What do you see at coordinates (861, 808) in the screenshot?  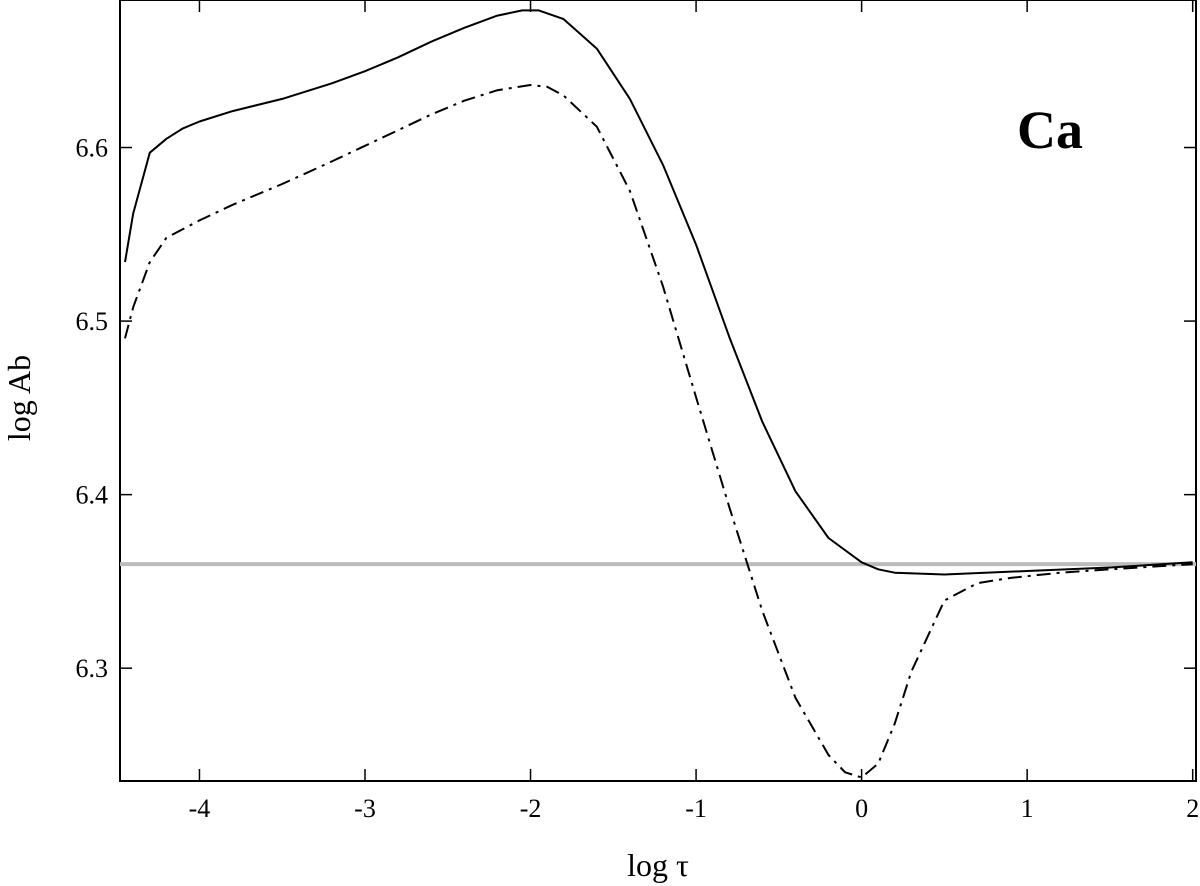 I see `x-tick-label: 0` at bounding box center [861, 808].